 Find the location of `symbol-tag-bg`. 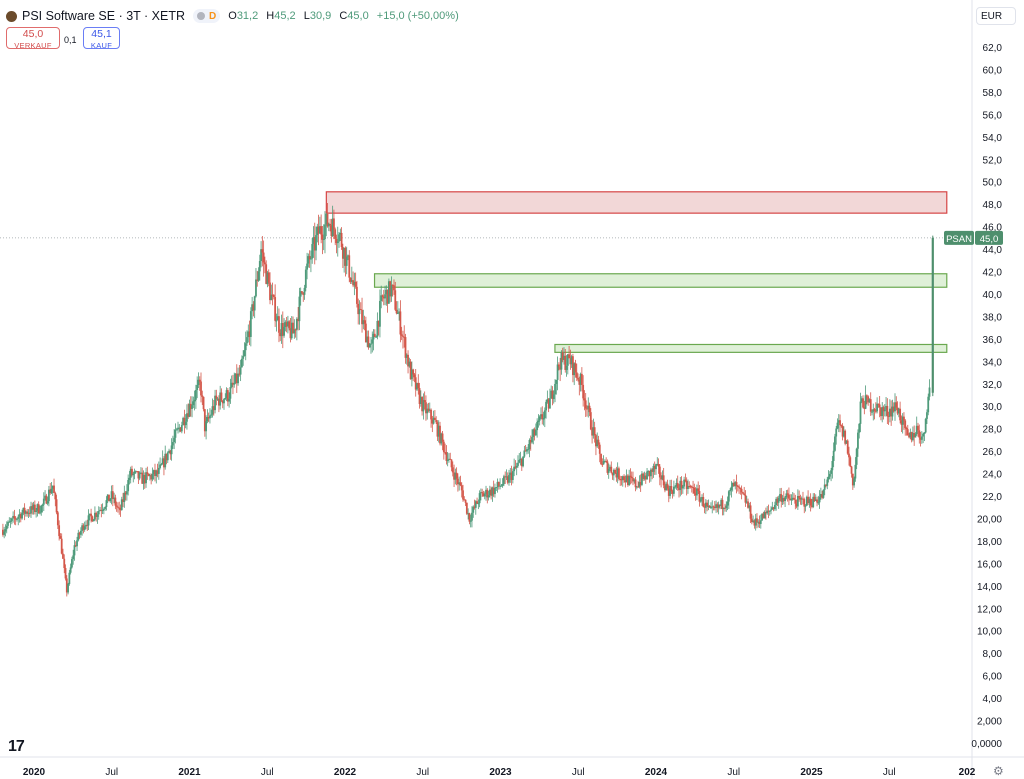

symbol-tag-bg is located at coordinates (959, 237).